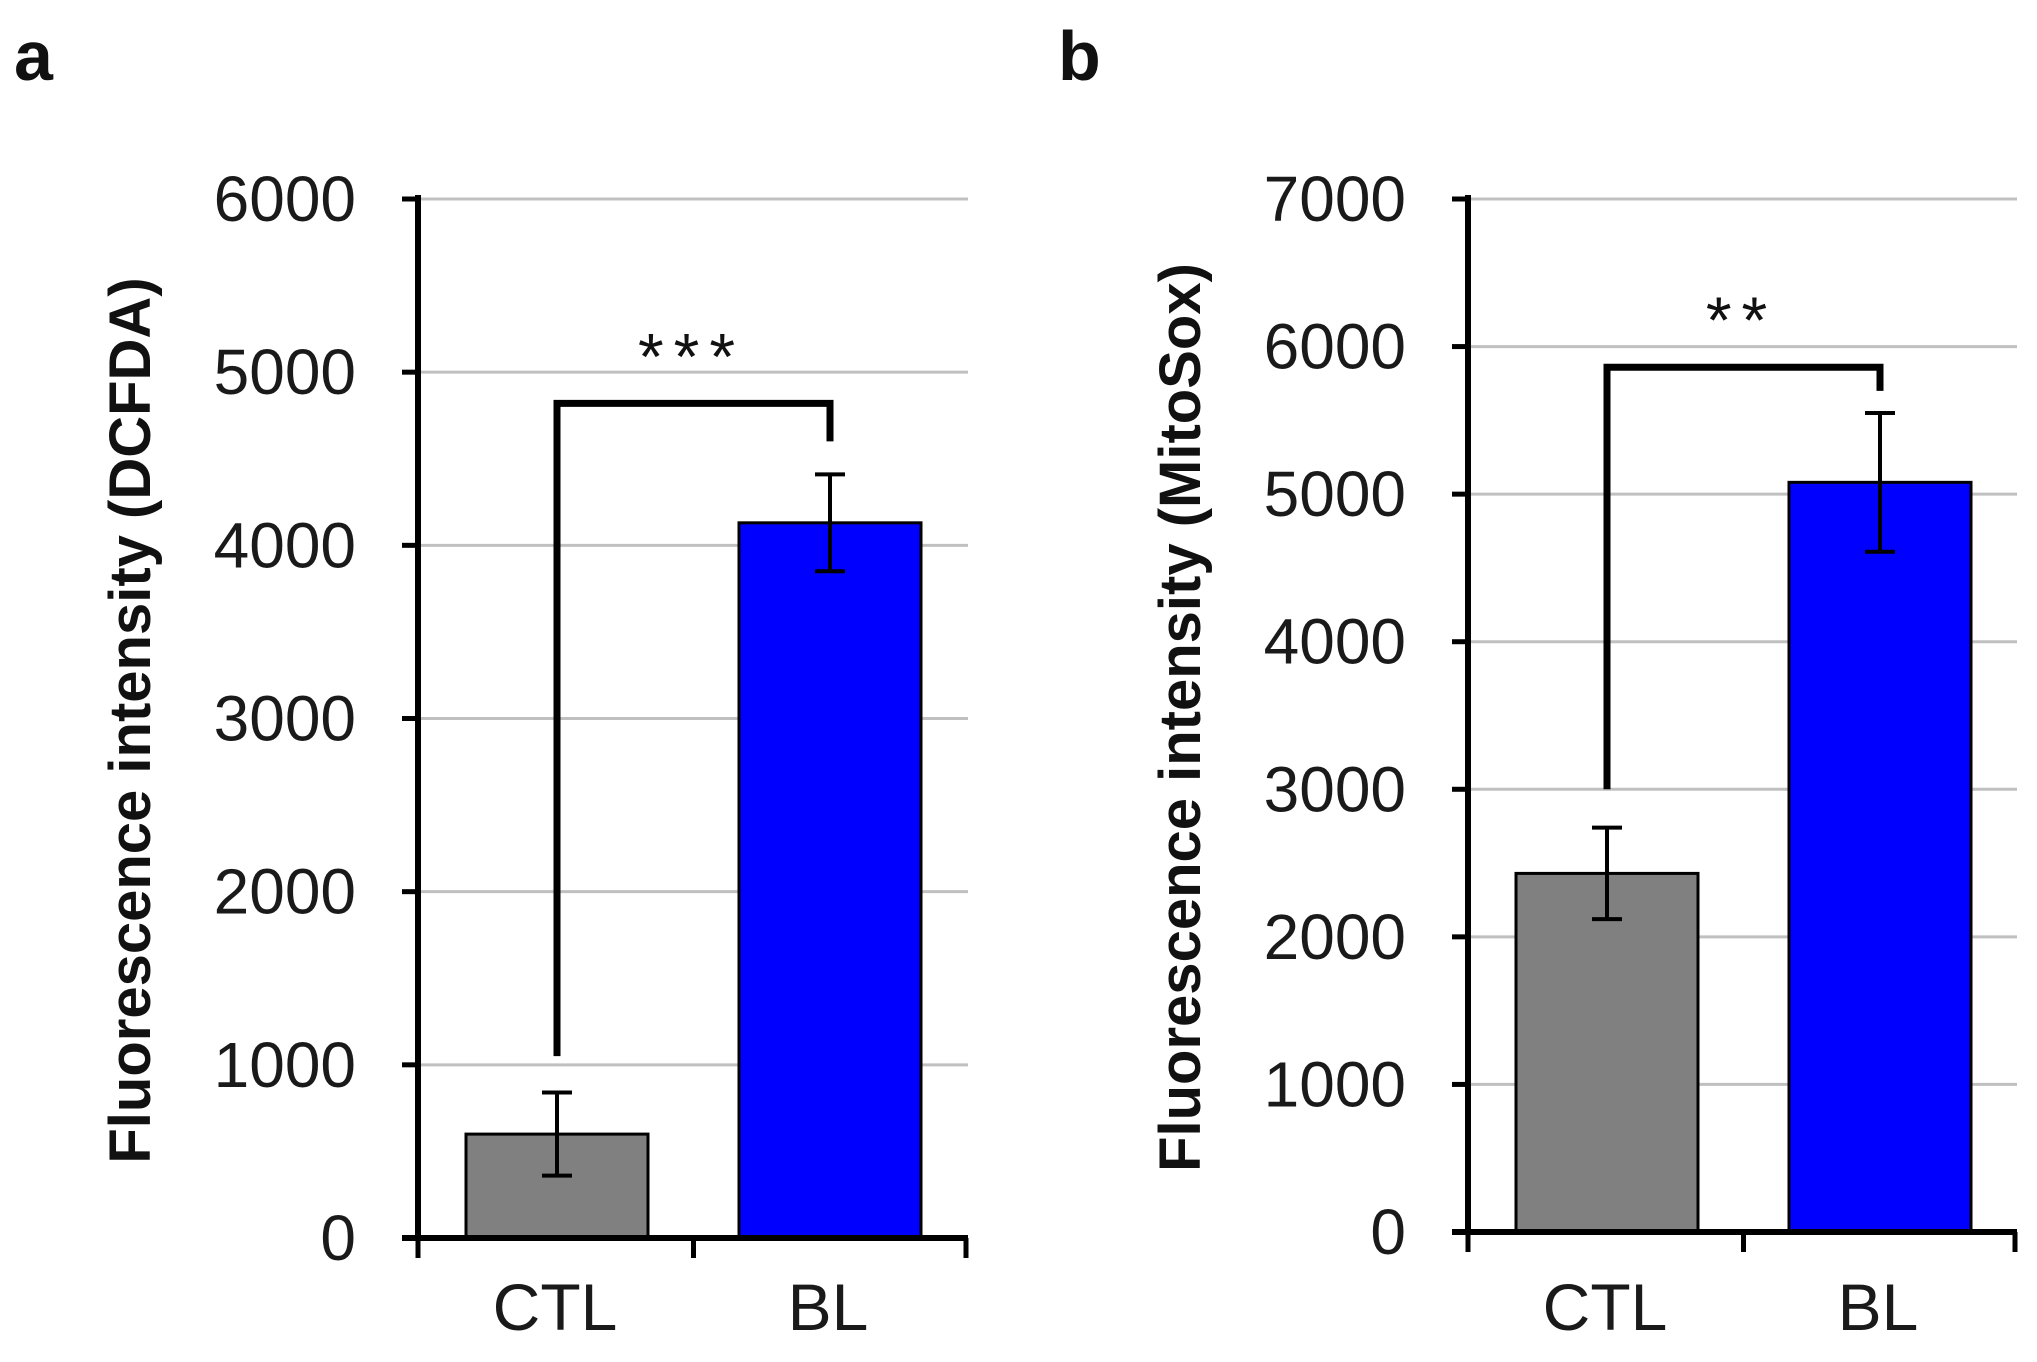  I want to click on panel-a-y-ticks: 0 1000 2000 3000 4000 5000 6000, so click(316, 718).